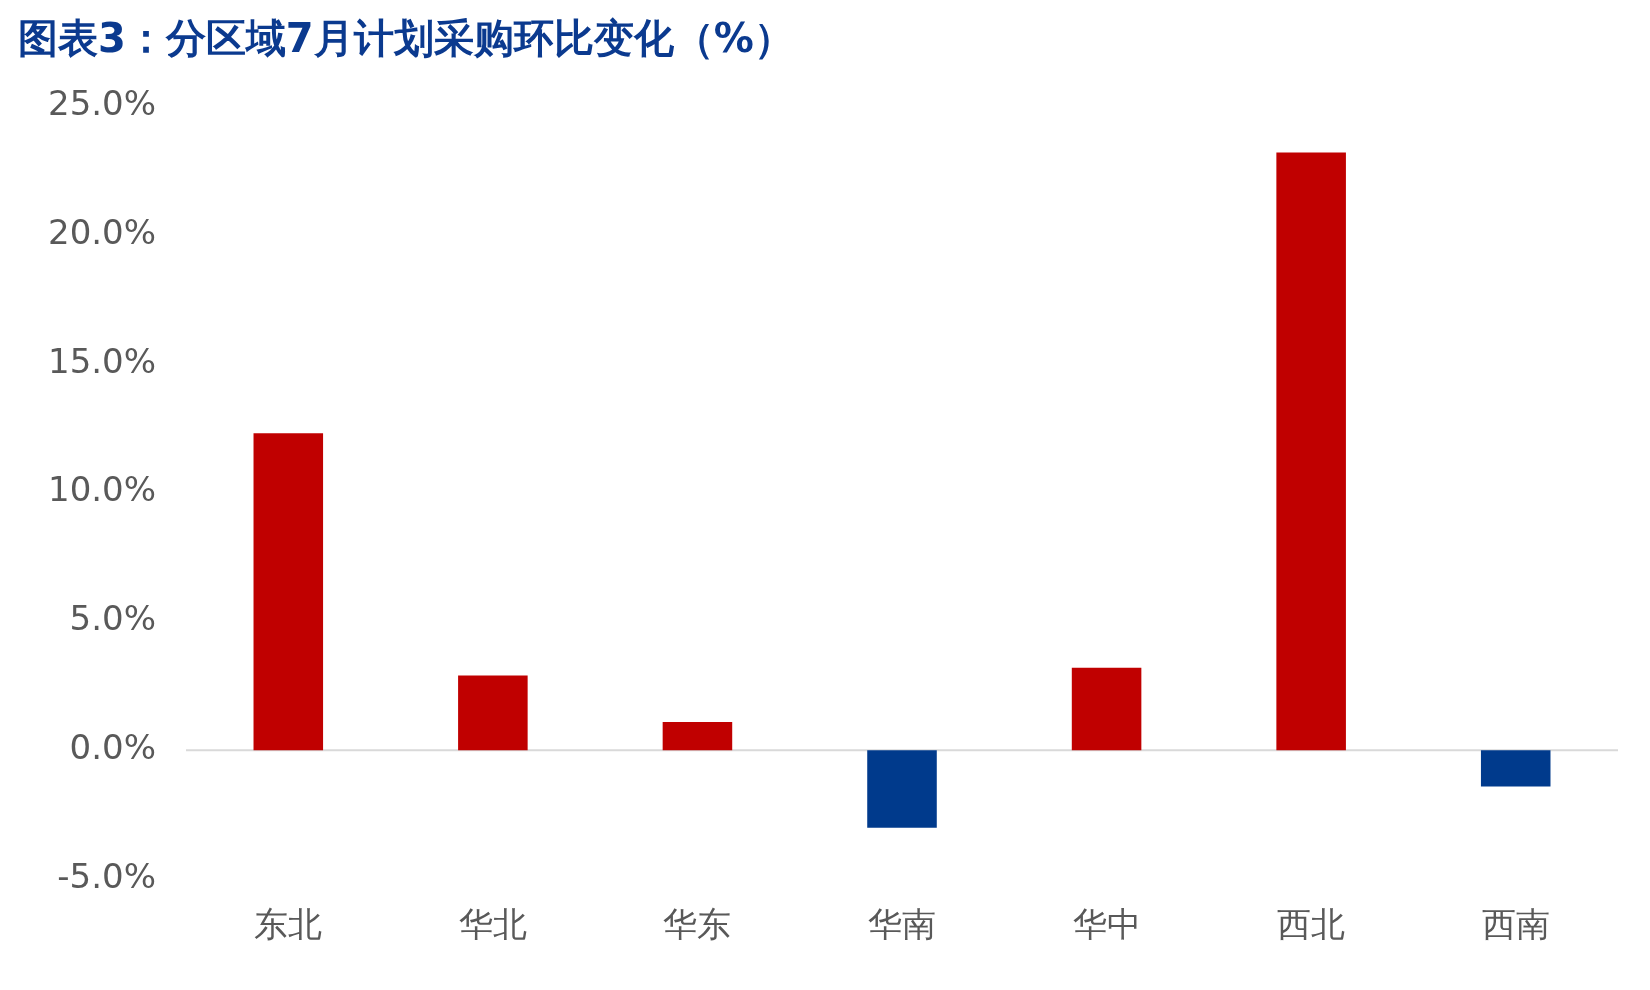  What do you see at coordinates (406, 38) in the screenshot?
I see `chart-title: 图表3：分区域7月计划采购环比变化（%）` at bounding box center [406, 38].